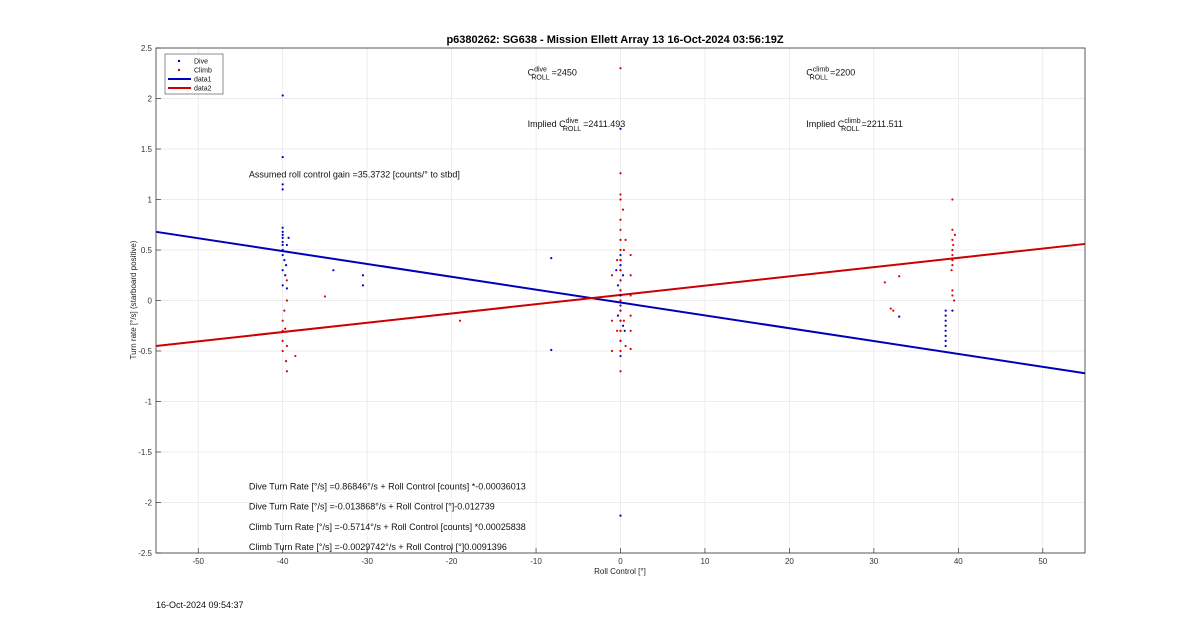  Describe the element at coordinates (452, 561) in the screenshot. I see `x-tick-label: -20` at that location.